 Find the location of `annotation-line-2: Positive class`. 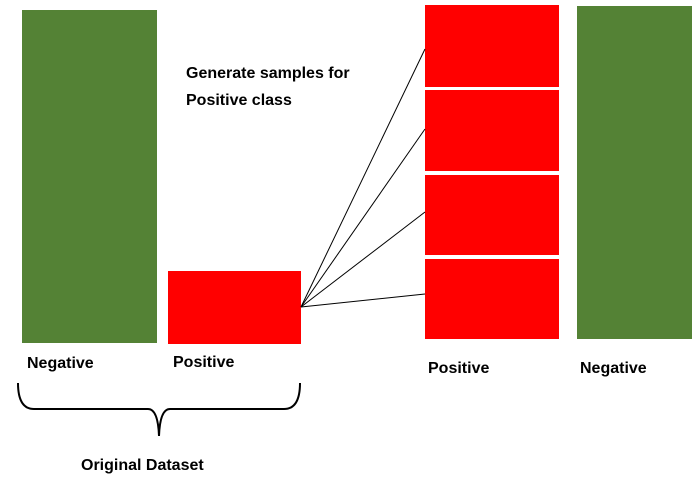

annotation-line-2: Positive class is located at coordinates (239, 100).